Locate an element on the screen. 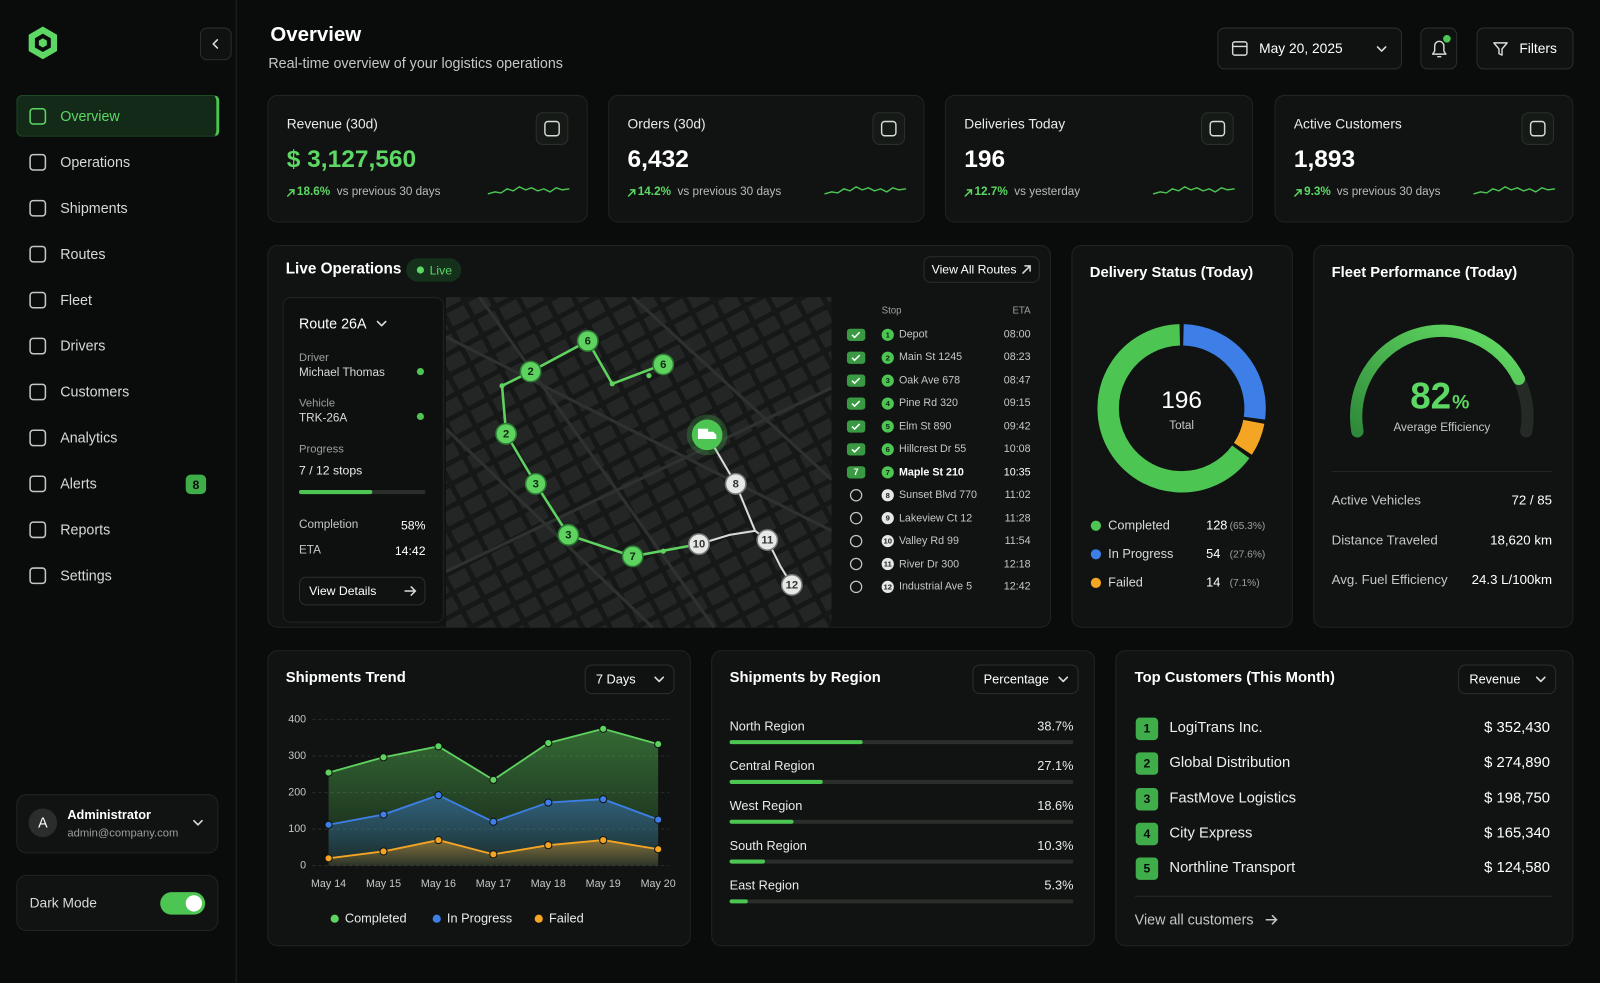 This screenshot has width=1600, height=983. stop-radio is located at coordinates (856, 587).